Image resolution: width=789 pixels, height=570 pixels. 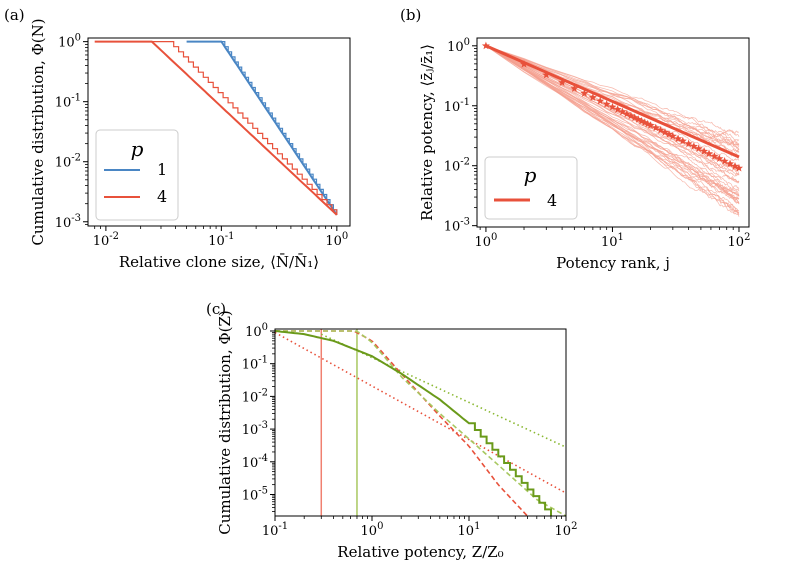 What do you see at coordinates (255, 462) in the screenshot?
I see `panel-c-ytick-label: 10⁻⁴` at bounding box center [255, 462].